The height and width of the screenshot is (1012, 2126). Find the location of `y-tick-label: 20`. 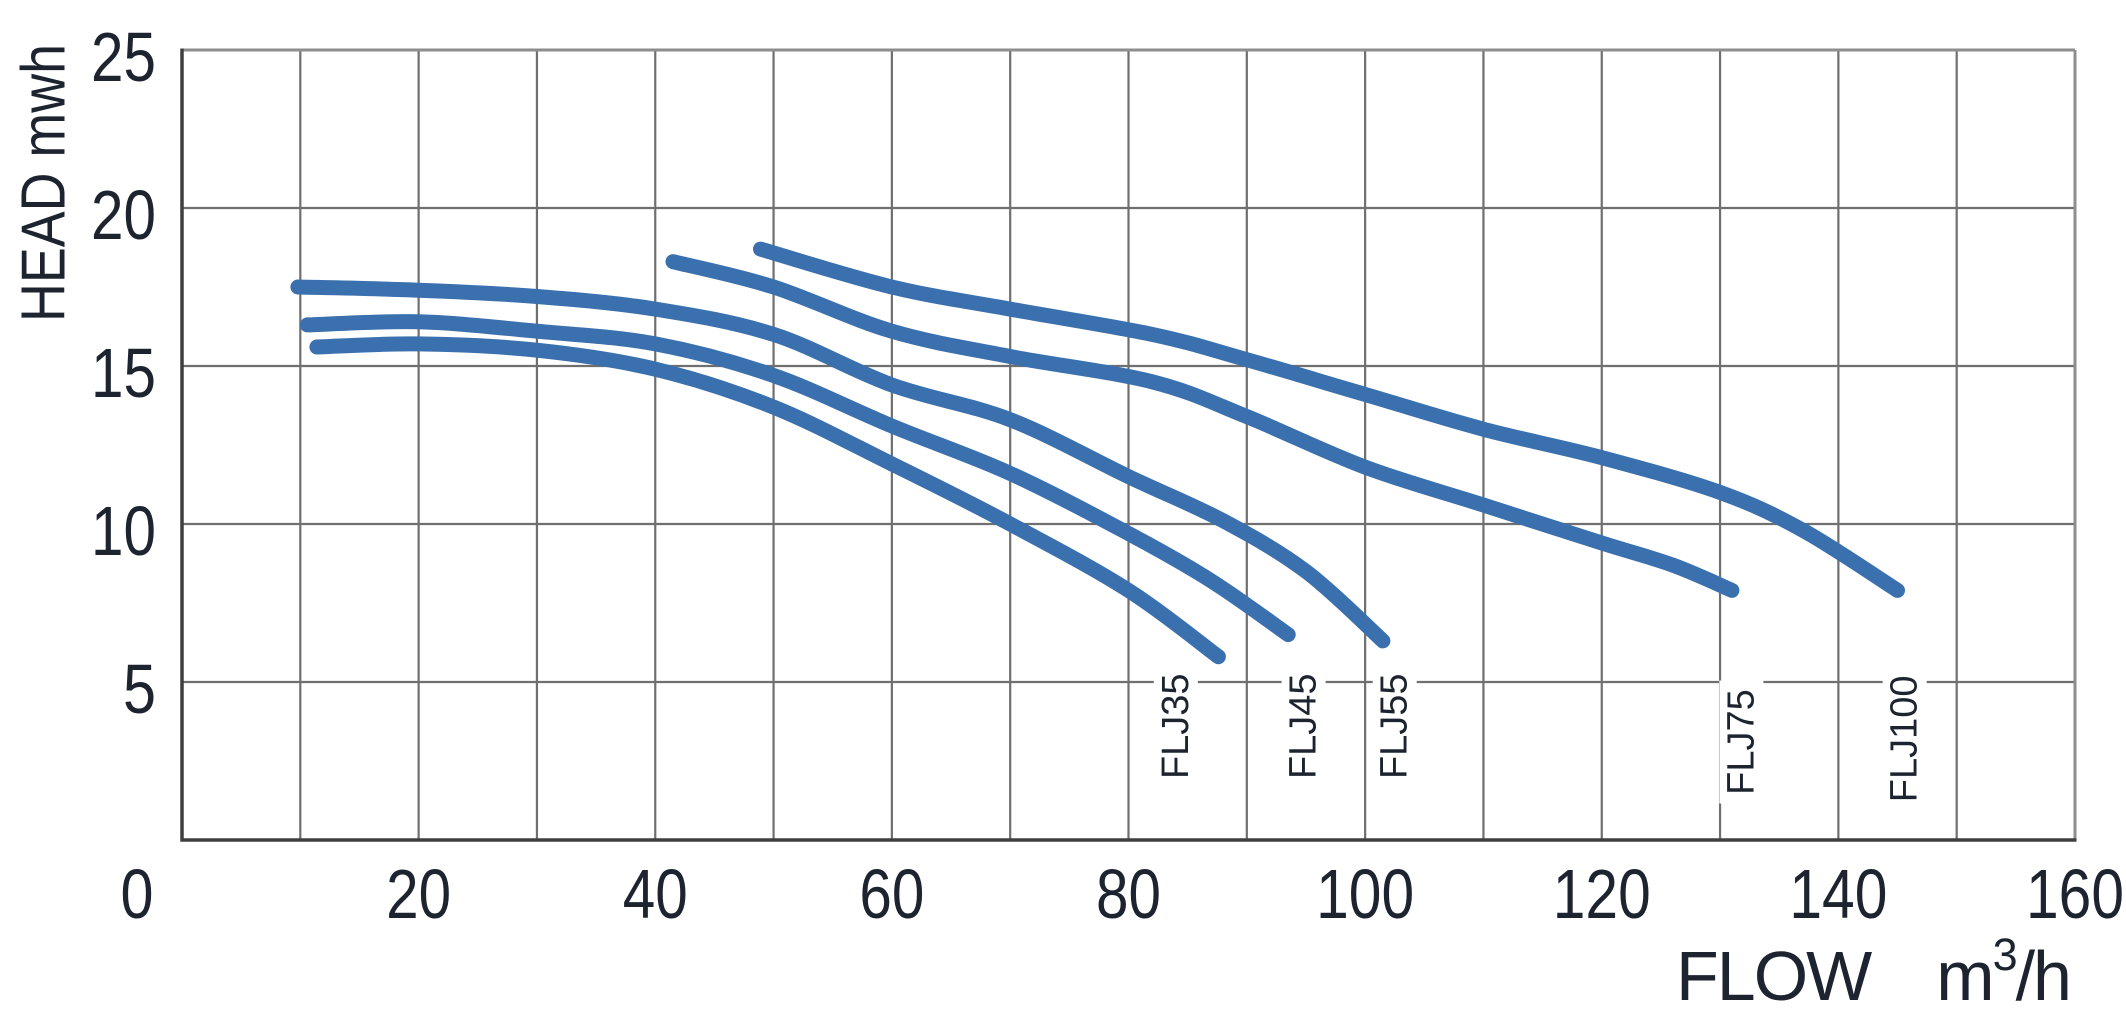

y-tick-label: 20 is located at coordinates (123, 215).